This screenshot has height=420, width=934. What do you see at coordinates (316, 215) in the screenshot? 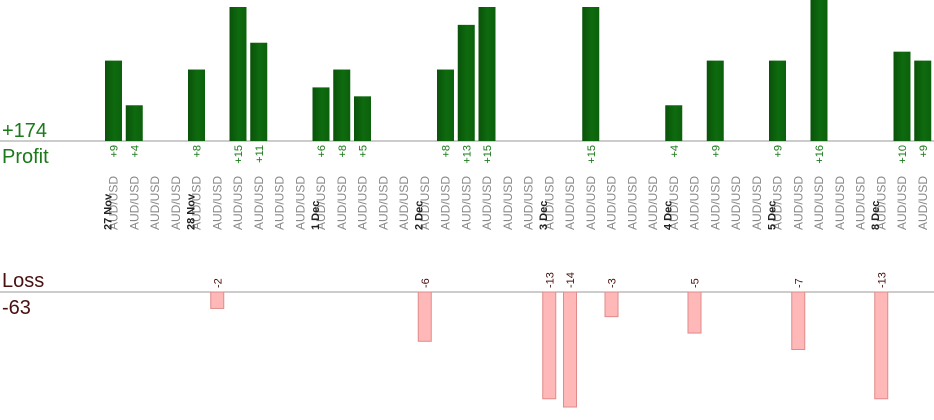
I see `date-label: 1 Dec` at bounding box center [316, 215].